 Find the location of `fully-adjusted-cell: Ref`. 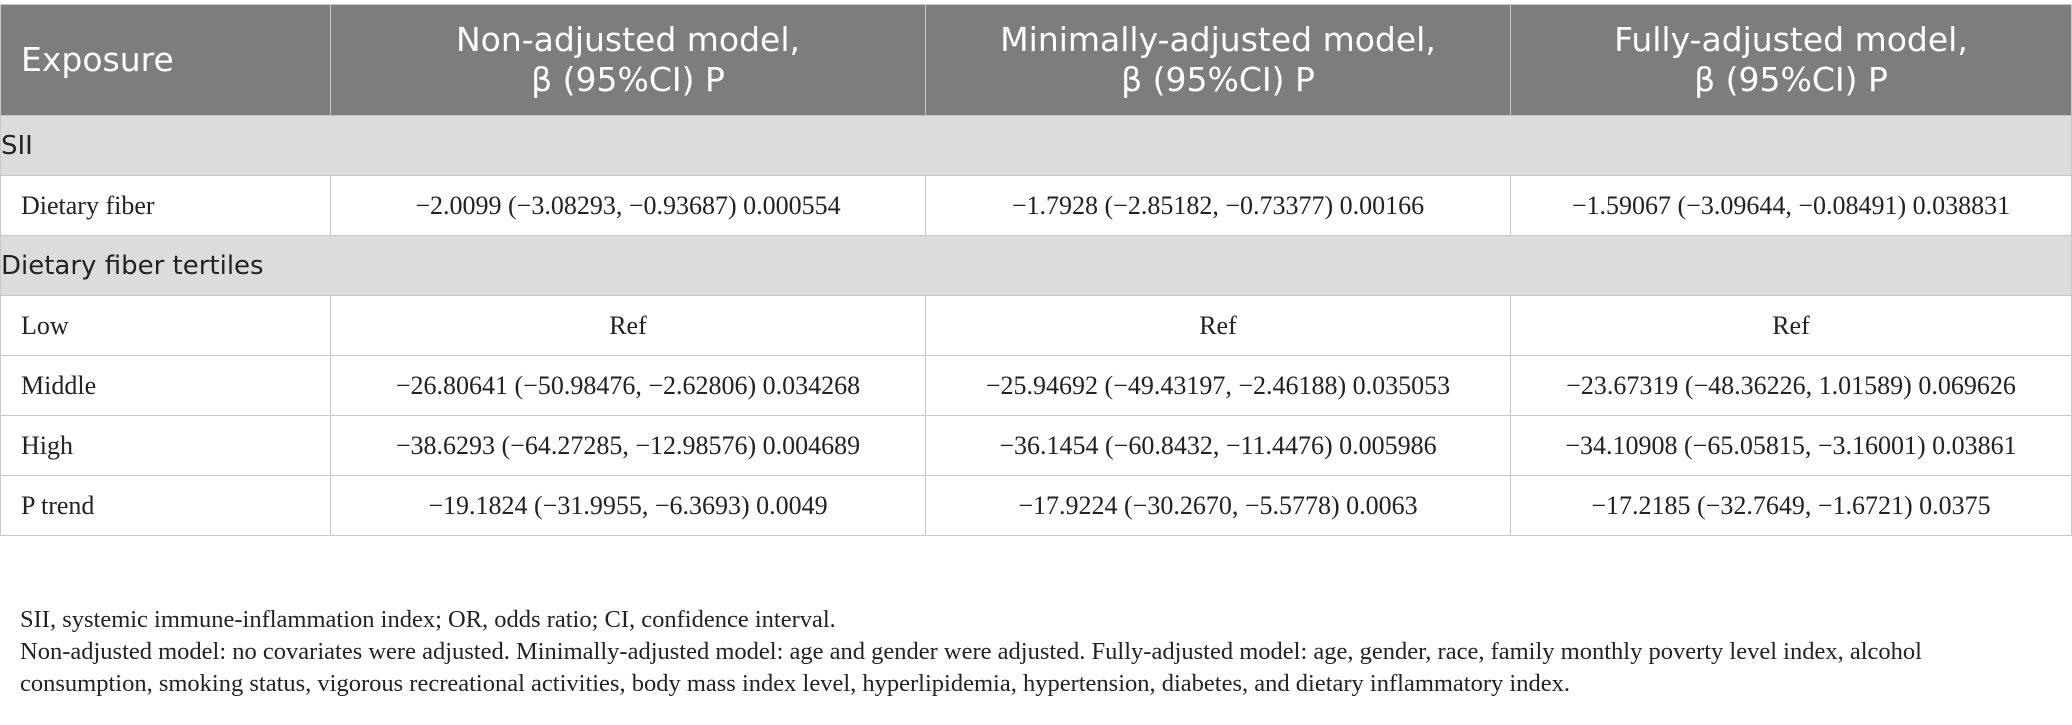

fully-adjusted-cell: Ref is located at coordinates (1791, 325).